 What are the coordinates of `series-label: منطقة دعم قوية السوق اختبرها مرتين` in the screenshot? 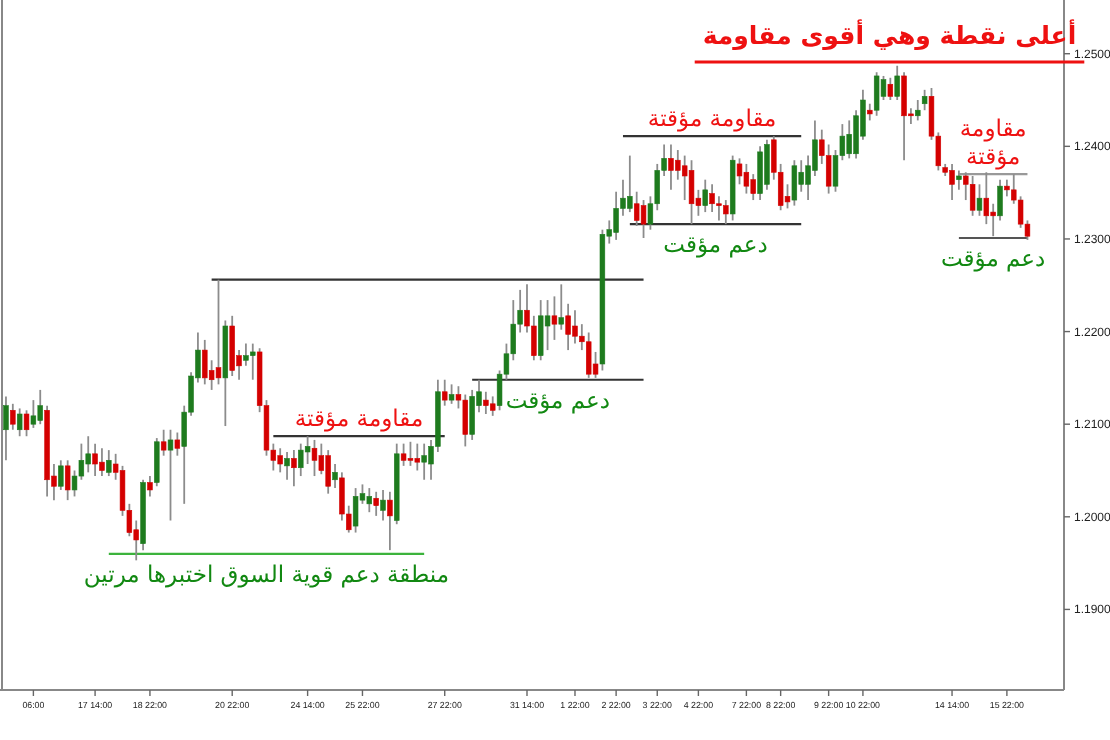 It's located at (266, 573).